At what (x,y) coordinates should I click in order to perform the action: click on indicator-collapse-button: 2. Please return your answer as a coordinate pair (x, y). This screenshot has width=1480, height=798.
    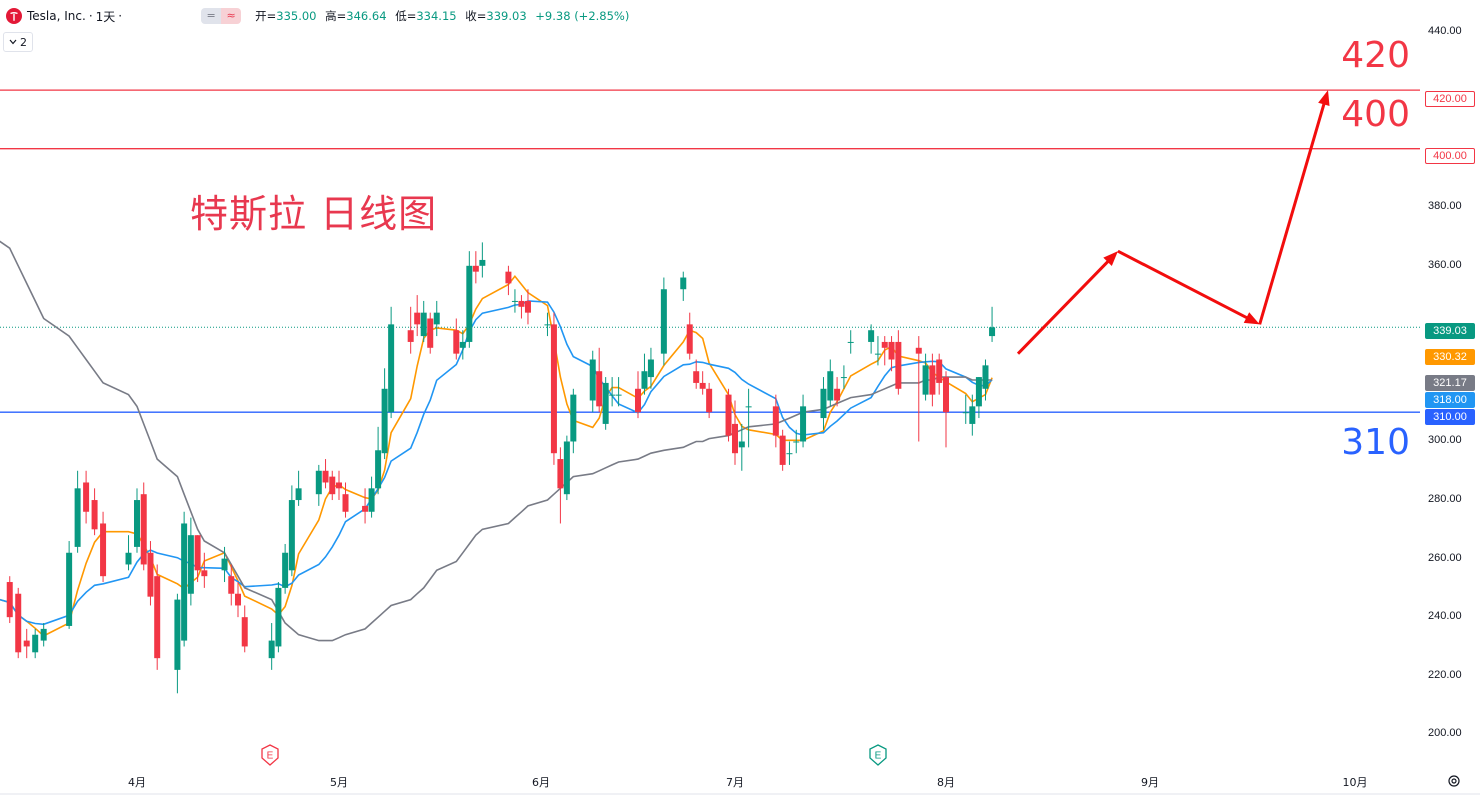
    Looking at the image, I should click on (18, 42).